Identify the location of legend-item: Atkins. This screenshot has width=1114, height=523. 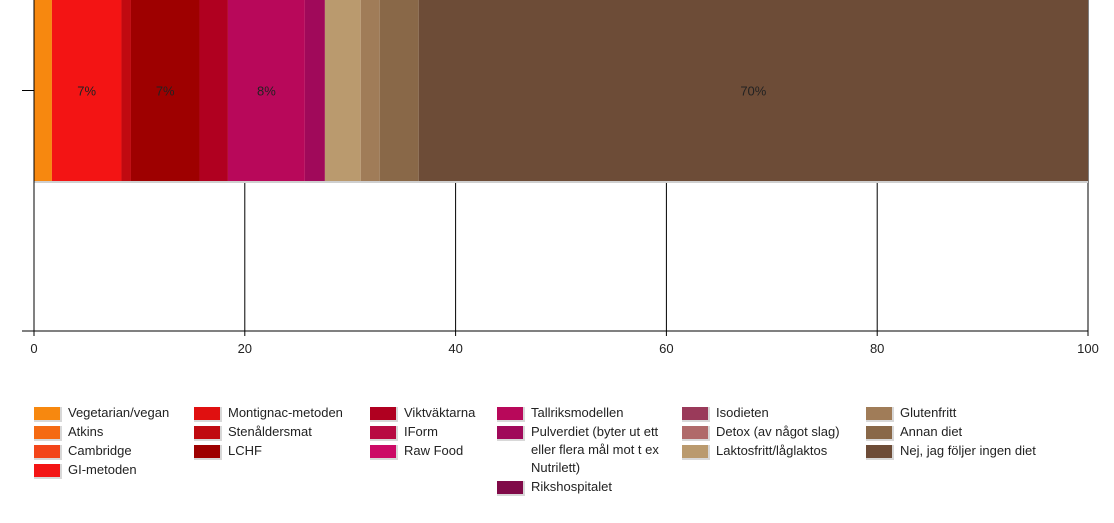
(114, 432).